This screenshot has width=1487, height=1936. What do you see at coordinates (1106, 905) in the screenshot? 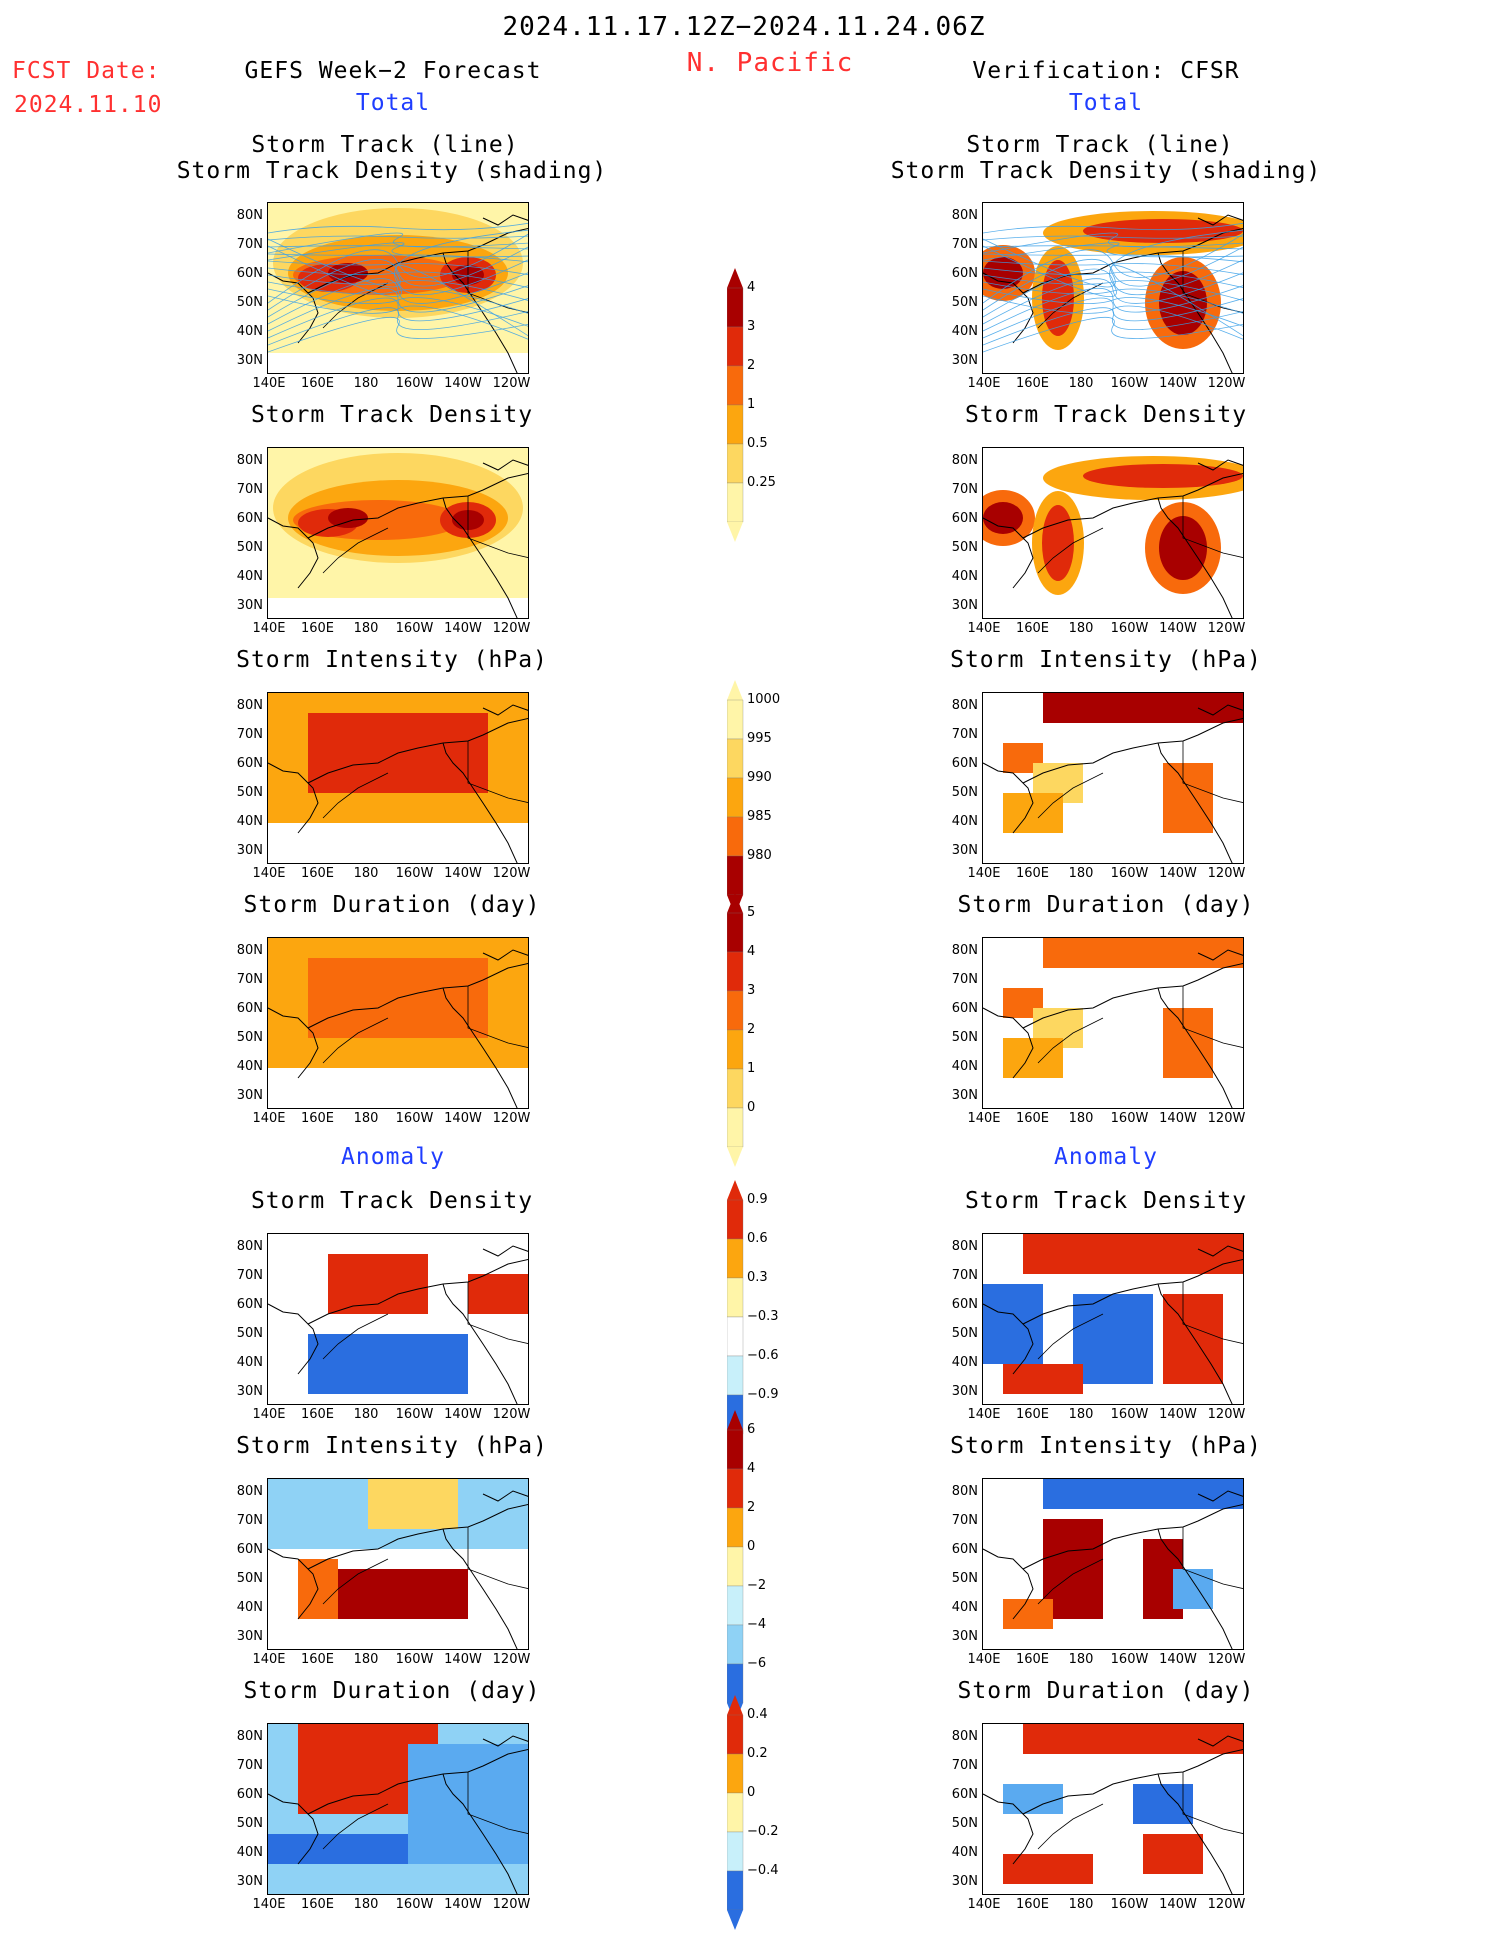
I see `panel-title-duration-right: Storm Duration (day)` at bounding box center [1106, 905].